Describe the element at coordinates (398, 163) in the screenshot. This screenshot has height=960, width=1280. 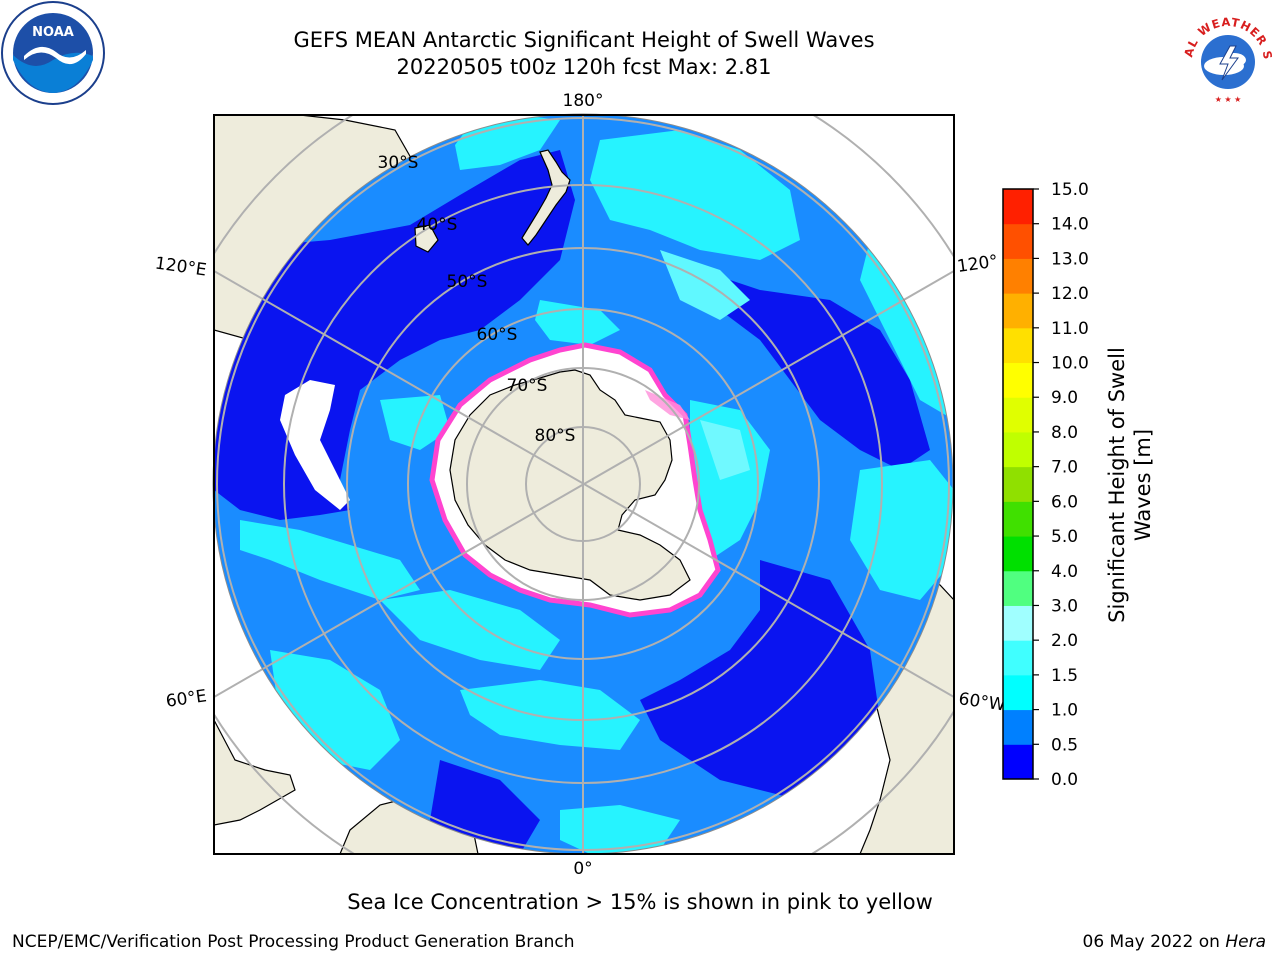
I see `lat-label-30s: 30°S` at that location.